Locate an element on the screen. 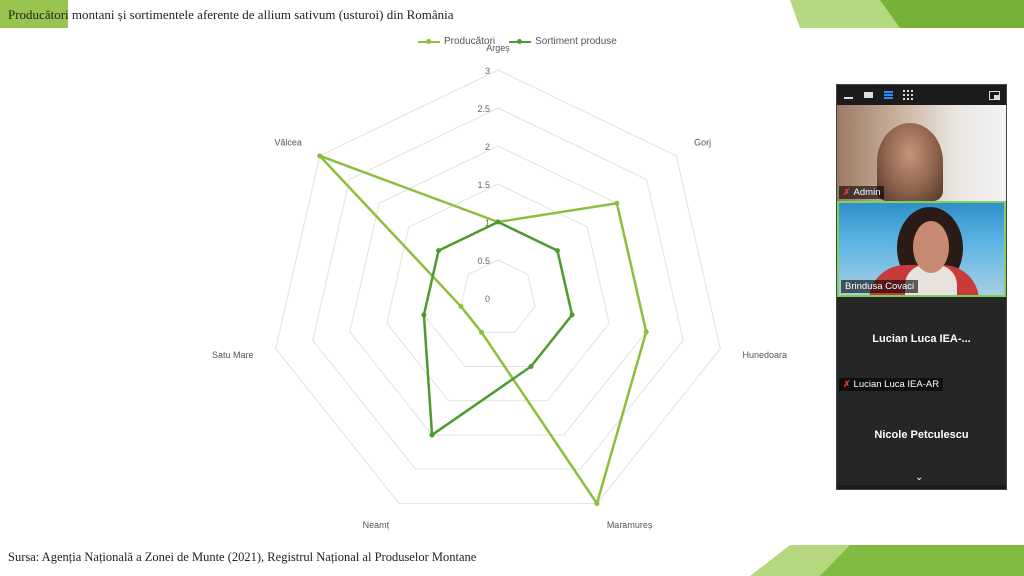 The image size is (1024, 576). layout-icon is located at coordinates (994, 95).